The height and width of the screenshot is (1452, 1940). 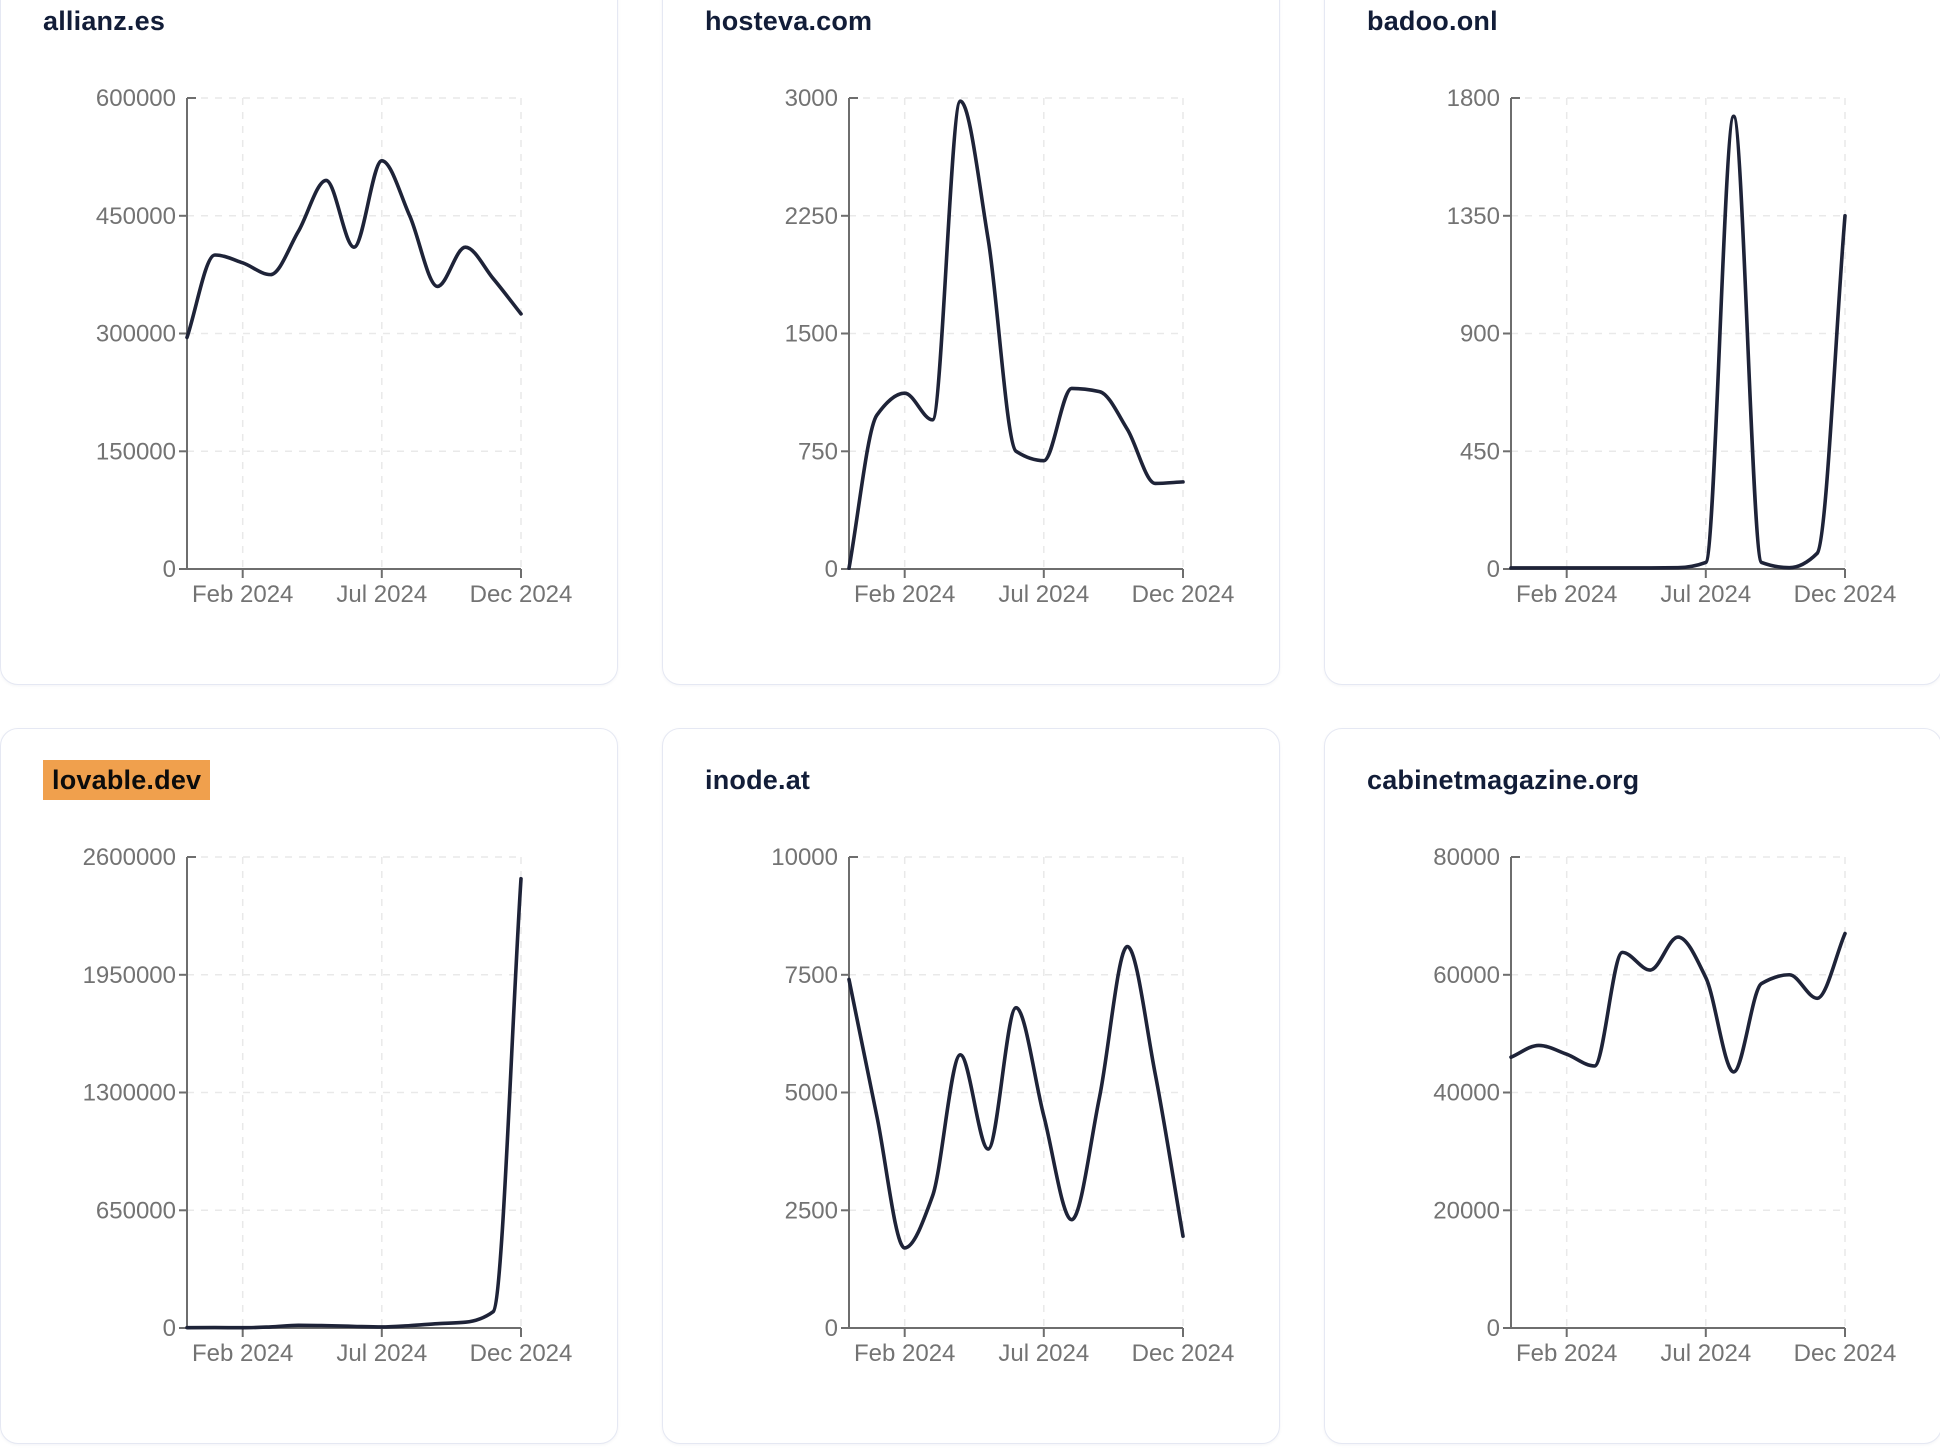 What do you see at coordinates (811, 216) in the screenshot?
I see `svg-text: 2250` at bounding box center [811, 216].